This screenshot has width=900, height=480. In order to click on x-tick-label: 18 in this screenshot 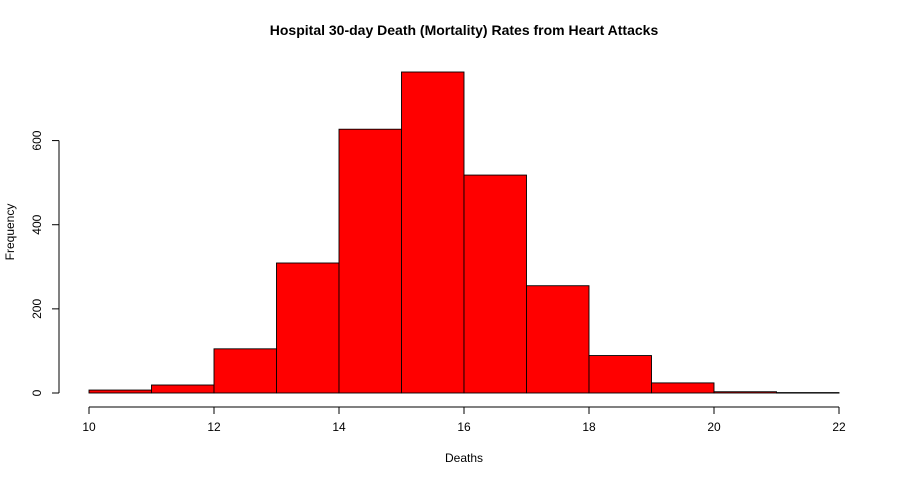, I will do `click(589, 427)`.